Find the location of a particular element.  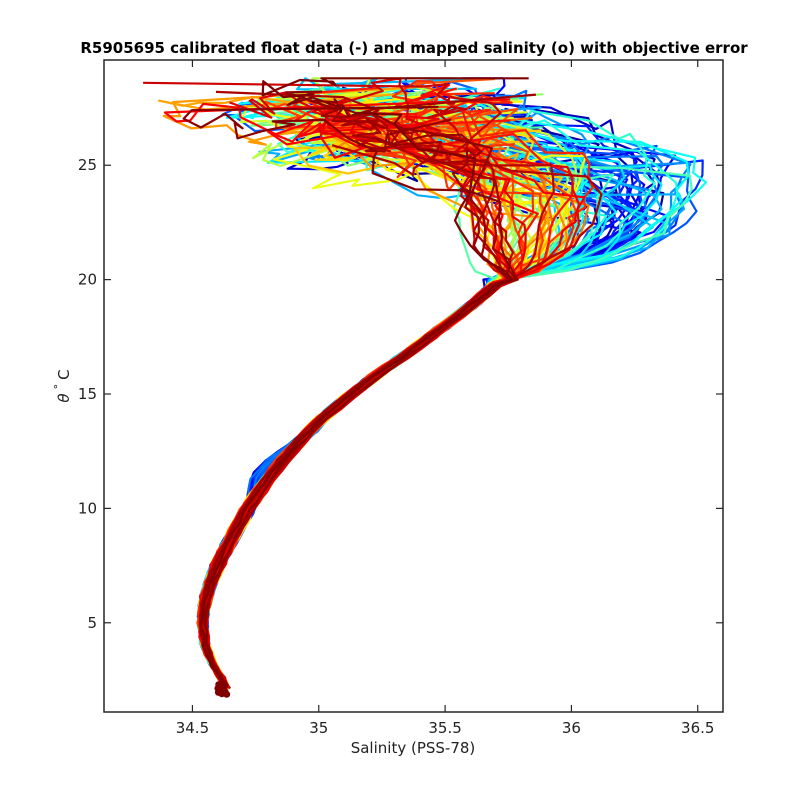

x-tick-label: 35.5 is located at coordinates (444, 728).